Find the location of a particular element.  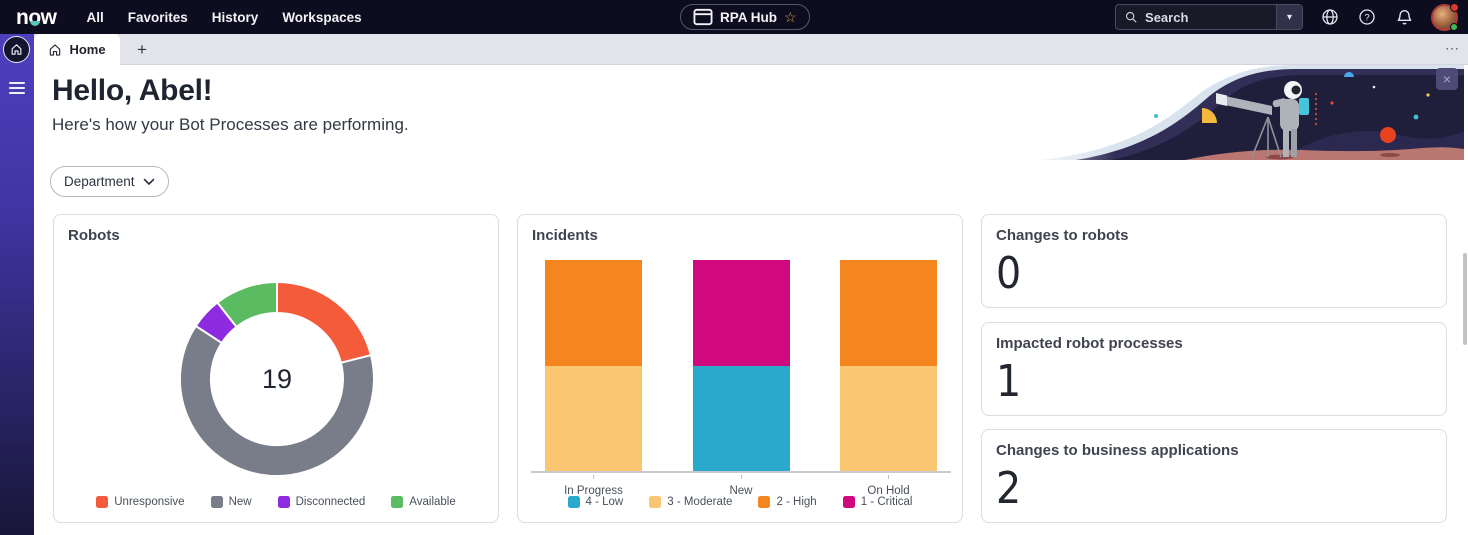

app-title-pill: RPA Hub ☆ is located at coordinates (745, 17).